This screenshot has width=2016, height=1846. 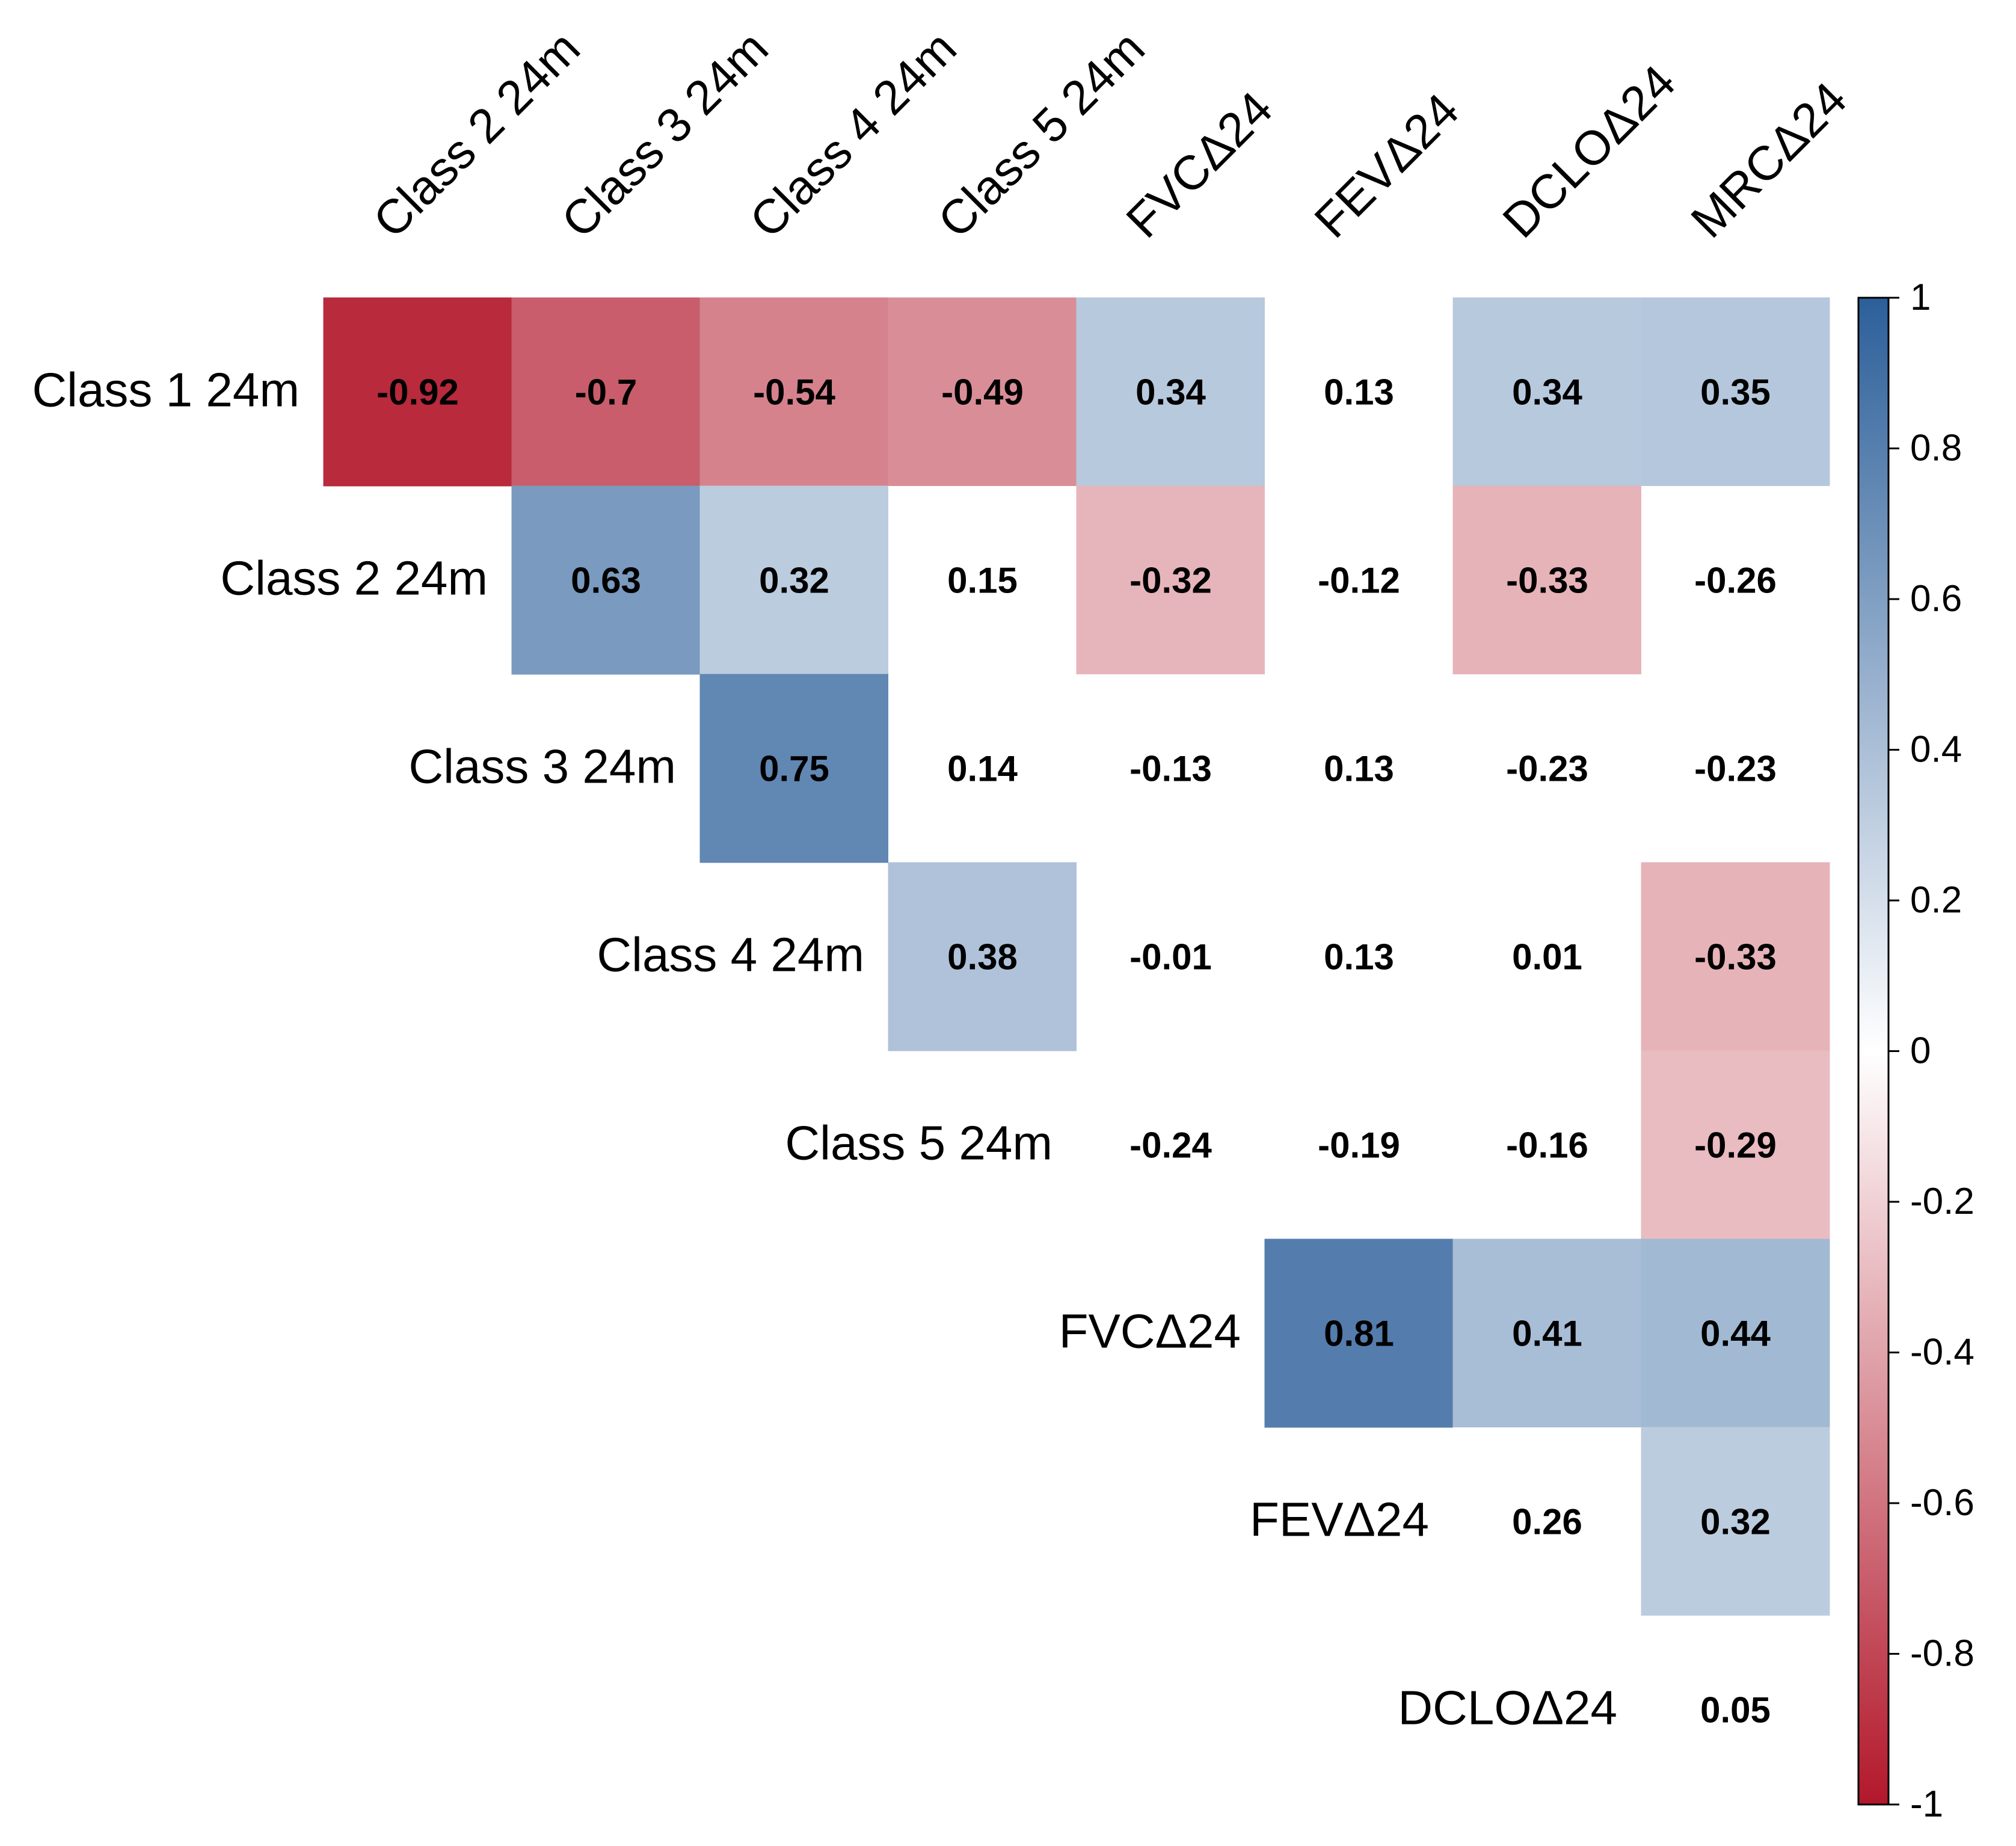 What do you see at coordinates (731, 955) in the screenshot?
I see `row-label: Class 4 24m` at bounding box center [731, 955].